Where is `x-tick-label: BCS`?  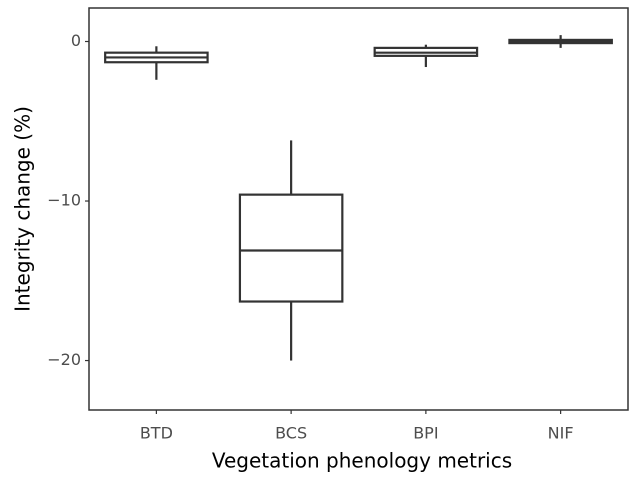 x-tick-label: BCS is located at coordinates (291, 433).